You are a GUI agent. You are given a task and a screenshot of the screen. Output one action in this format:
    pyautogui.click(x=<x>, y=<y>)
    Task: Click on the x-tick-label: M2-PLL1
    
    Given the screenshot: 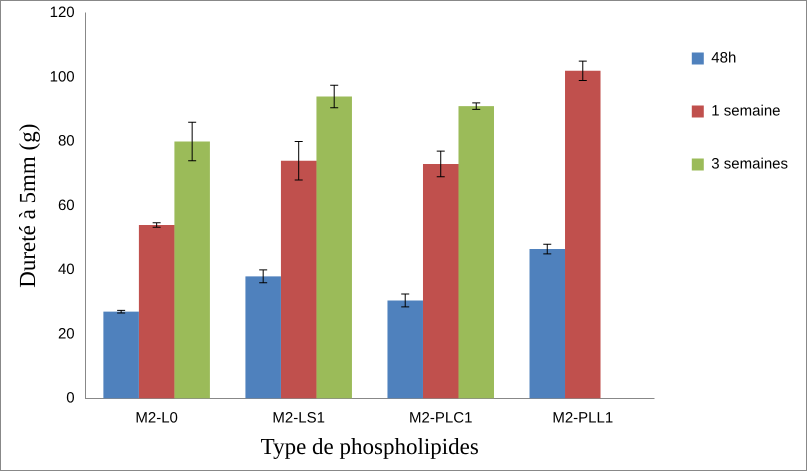 What is the action you would take?
    pyautogui.click(x=583, y=418)
    